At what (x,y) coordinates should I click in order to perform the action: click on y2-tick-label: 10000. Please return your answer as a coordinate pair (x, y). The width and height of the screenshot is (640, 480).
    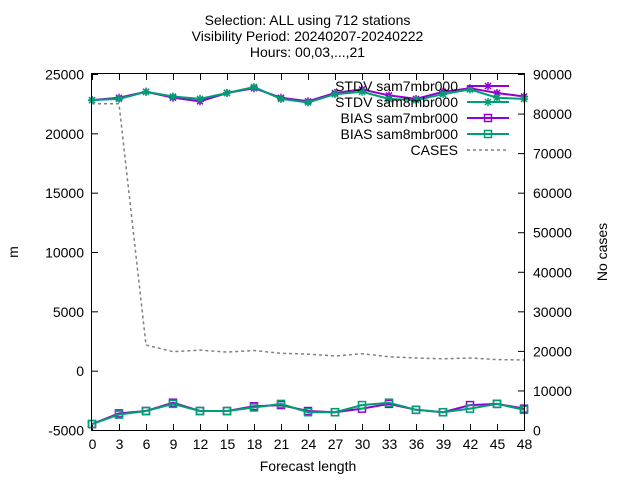
    Looking at the image, I should click on (552, 391).